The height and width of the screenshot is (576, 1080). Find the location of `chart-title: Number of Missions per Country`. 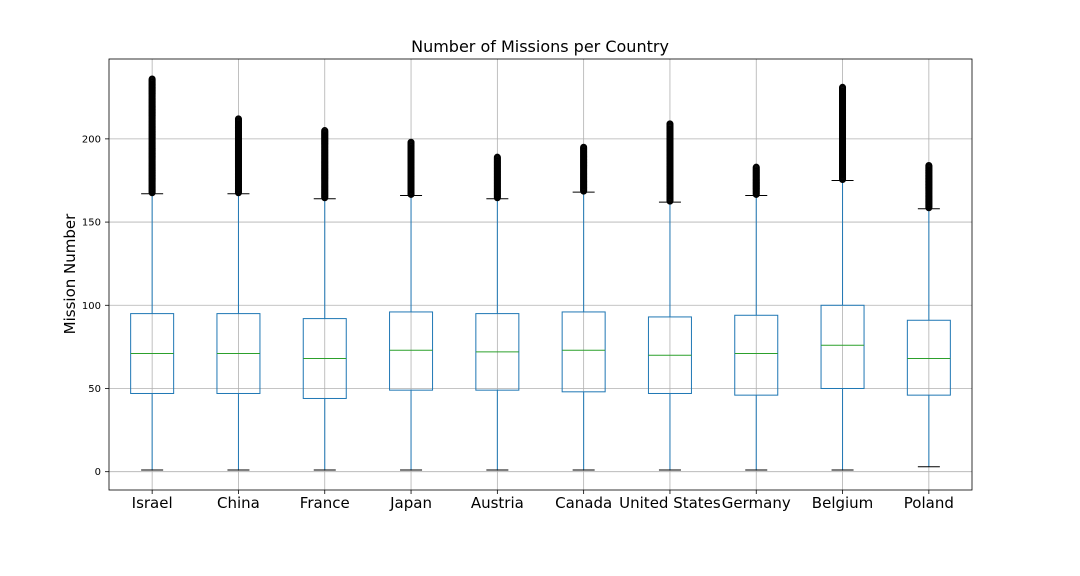

chart-title: Number of Missions per Country is located at coordinates (540, 46).